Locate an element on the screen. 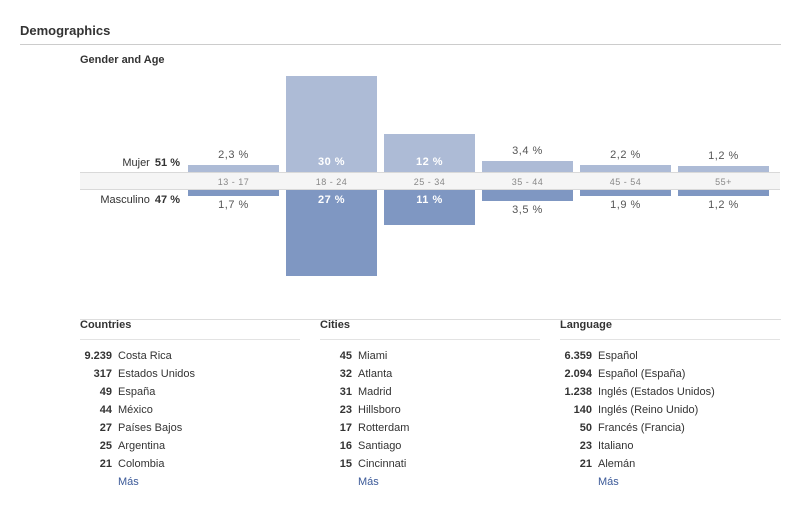 The height and width of the screenshot is (527, 795). country-more-row: Más is located at coordinates (190, 485).